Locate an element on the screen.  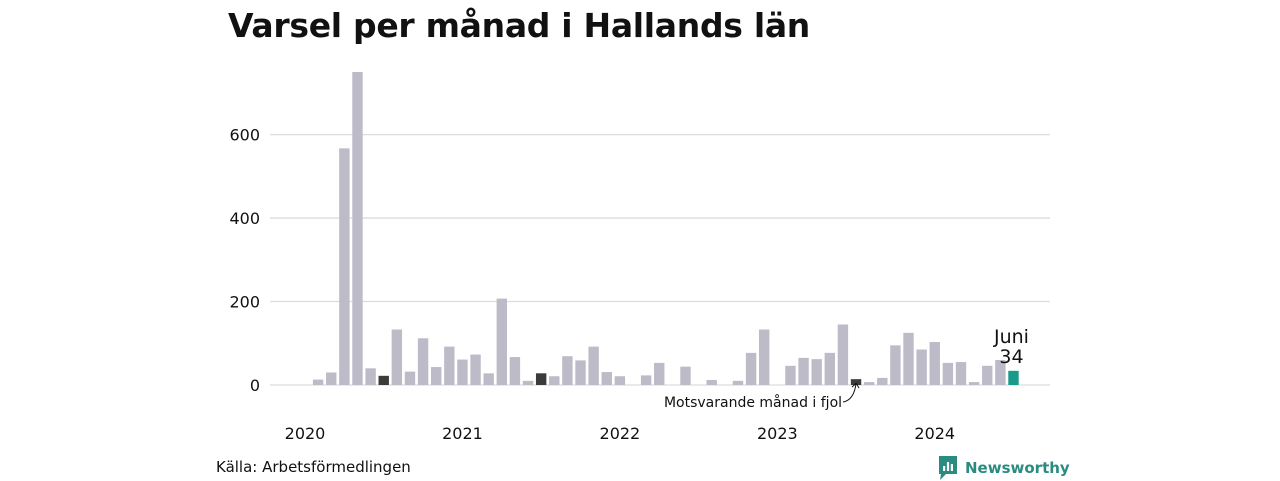
x-tick-label: 2022 is located at coordinates (620, 433).